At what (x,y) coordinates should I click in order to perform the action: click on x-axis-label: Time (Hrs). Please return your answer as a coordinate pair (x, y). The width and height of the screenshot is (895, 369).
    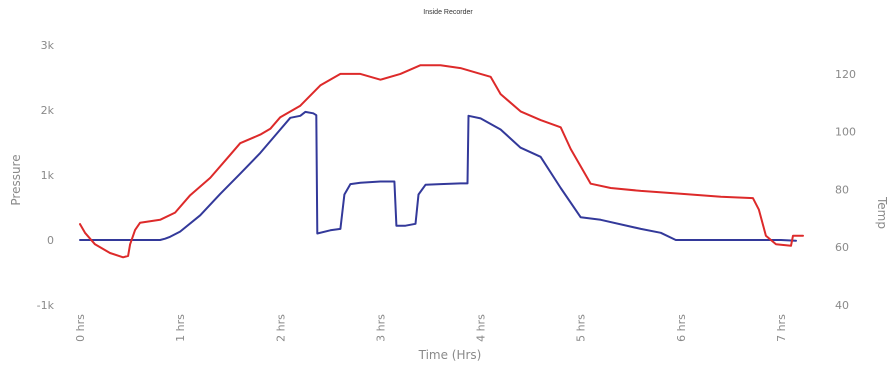
    Looking at the image, I should click on (450, 355).